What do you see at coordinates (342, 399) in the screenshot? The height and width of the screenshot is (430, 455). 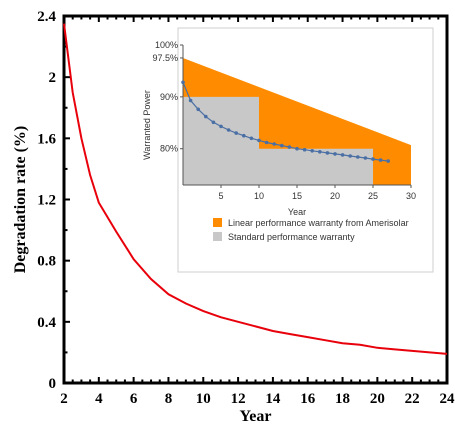 I see `x-tick-label: 18` at bounding box center [342, 399].